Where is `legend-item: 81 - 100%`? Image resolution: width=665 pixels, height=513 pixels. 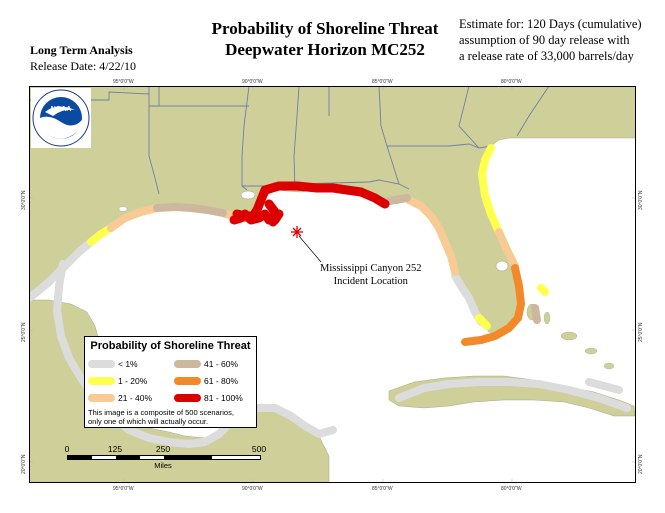 legend-item: 81 - 100% is located at coordinates (208, 398).